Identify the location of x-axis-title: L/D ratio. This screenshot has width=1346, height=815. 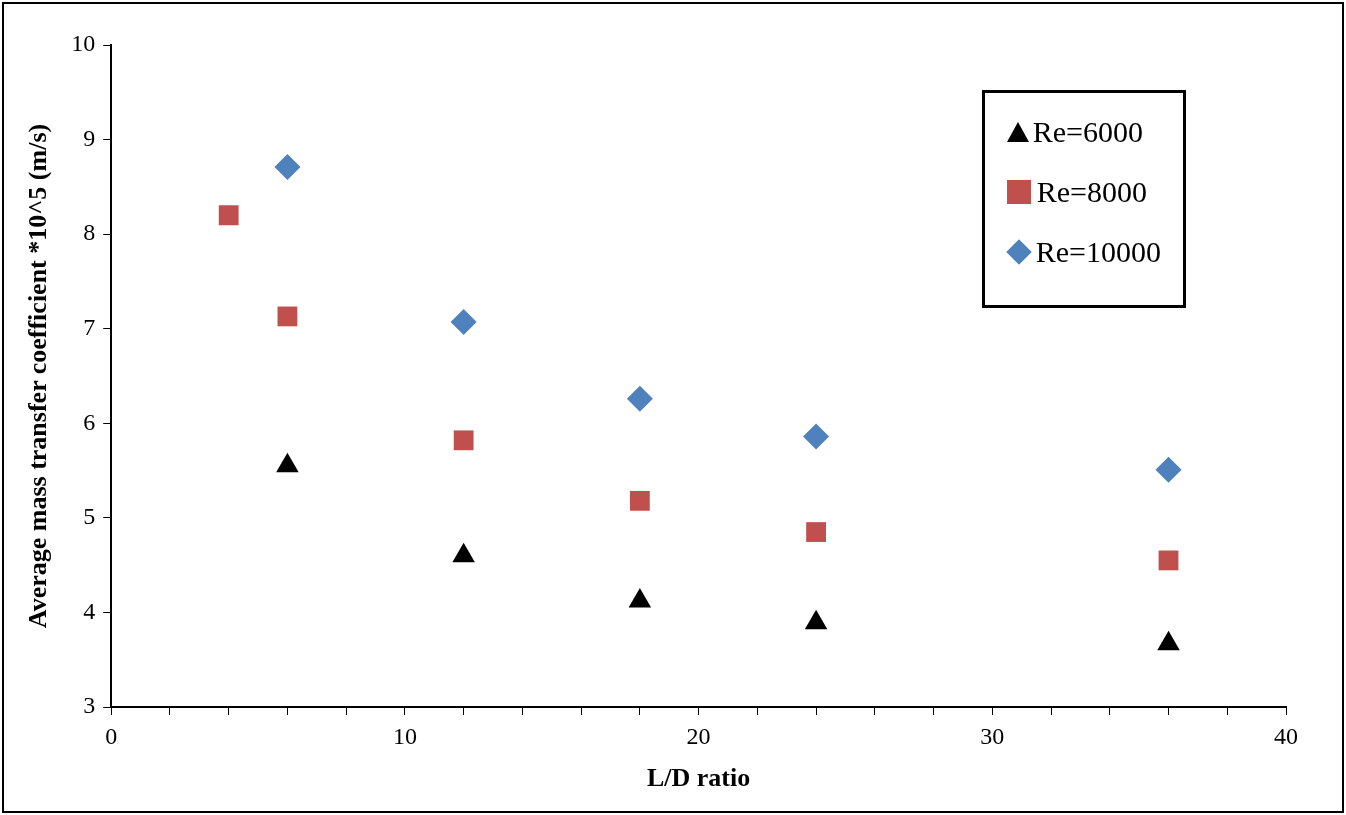
(698, 778).